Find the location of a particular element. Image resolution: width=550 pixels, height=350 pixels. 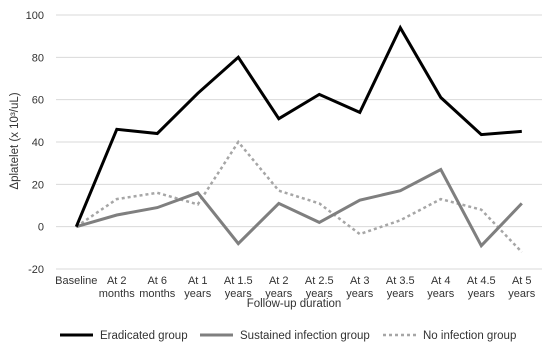

x-tick-label: At 1.5 years is located at coordinates (238, 287).